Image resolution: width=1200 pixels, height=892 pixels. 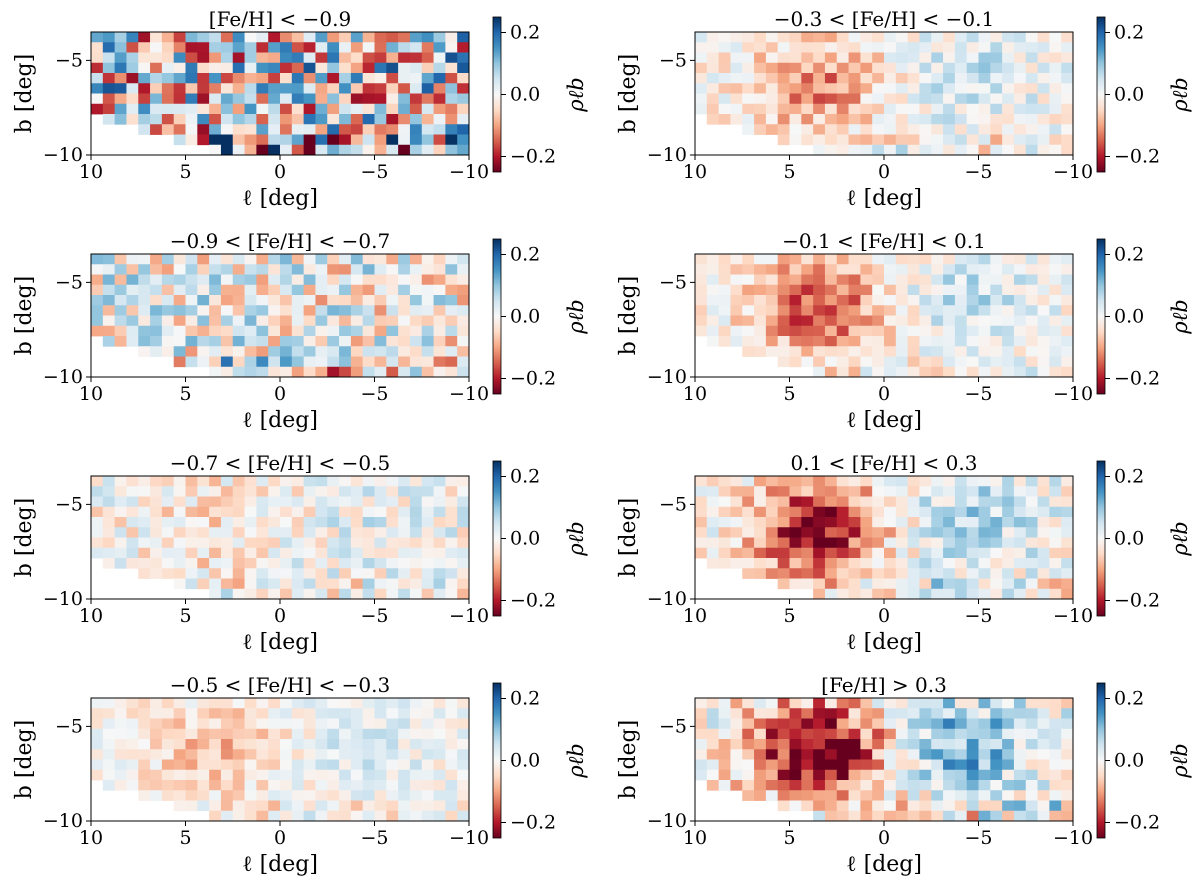 I want to click on colorbar-tick-label: 0.0, so click(x=1129, y=95).